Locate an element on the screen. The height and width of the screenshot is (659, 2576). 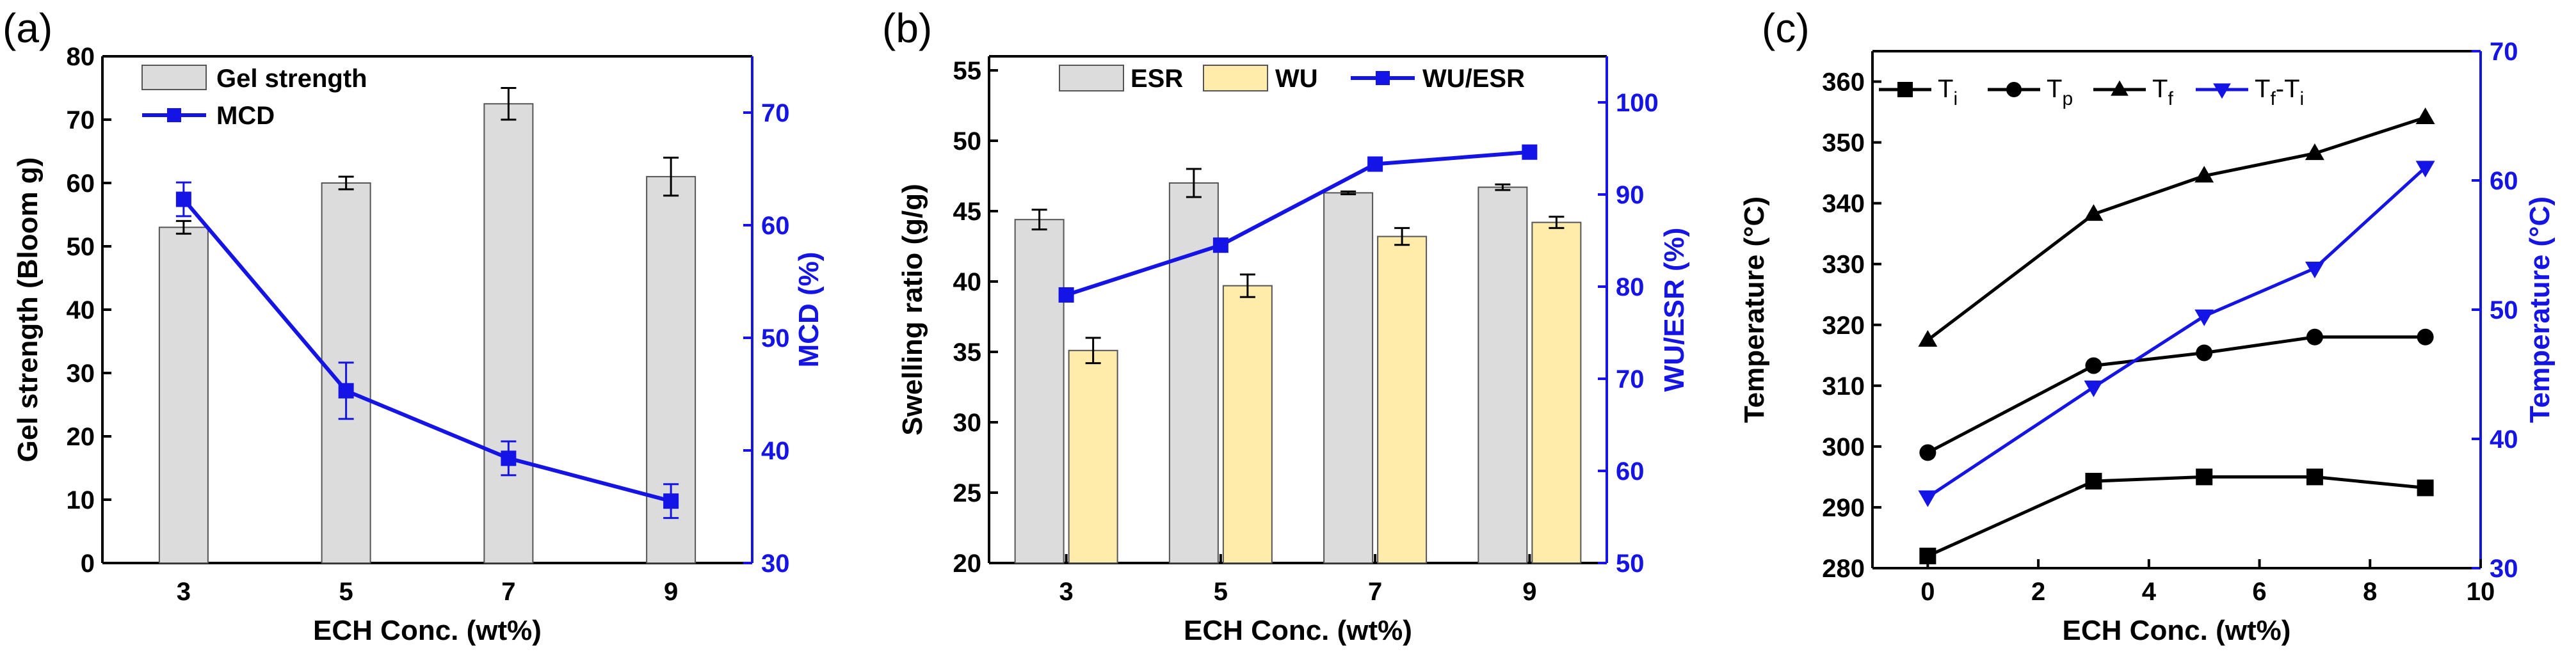
x-tick-label: 0 is located at coordinates (1927, 592).